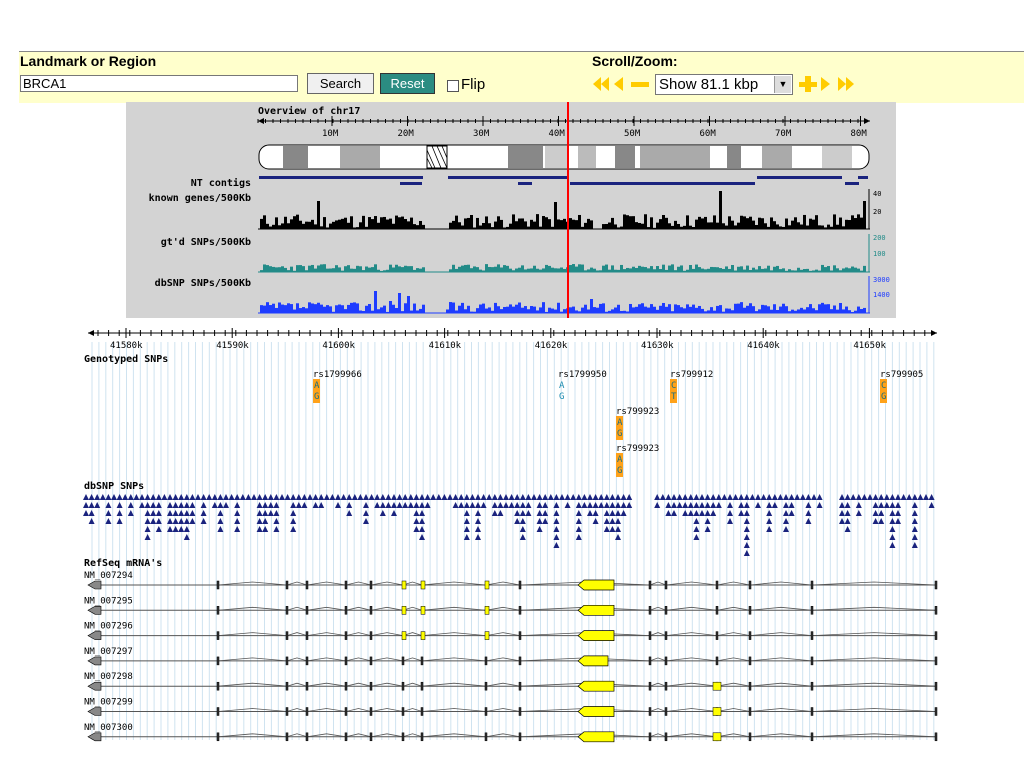 The image size is (1024, 768). I want to click on transcript-label: NM_007294, so click(108, 576).